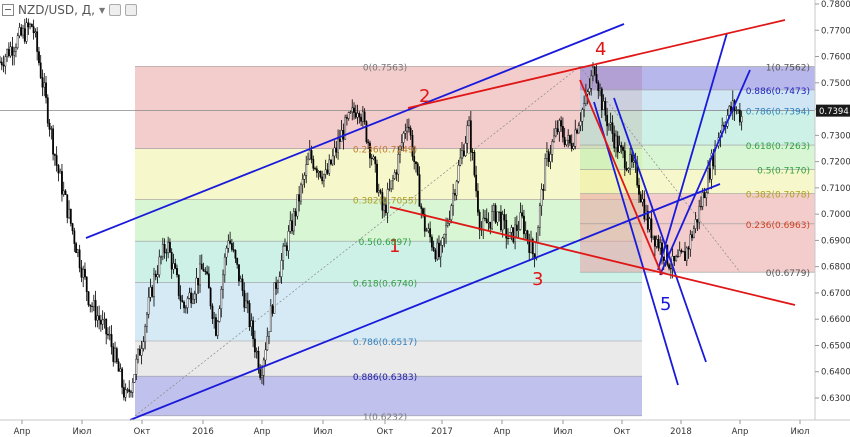 This screenshot has height=437, width=850. What do you see at coordinates (203, 432) in the screenshot?
I see `x-tick-label: 2016` at bounding box center [203, 432].